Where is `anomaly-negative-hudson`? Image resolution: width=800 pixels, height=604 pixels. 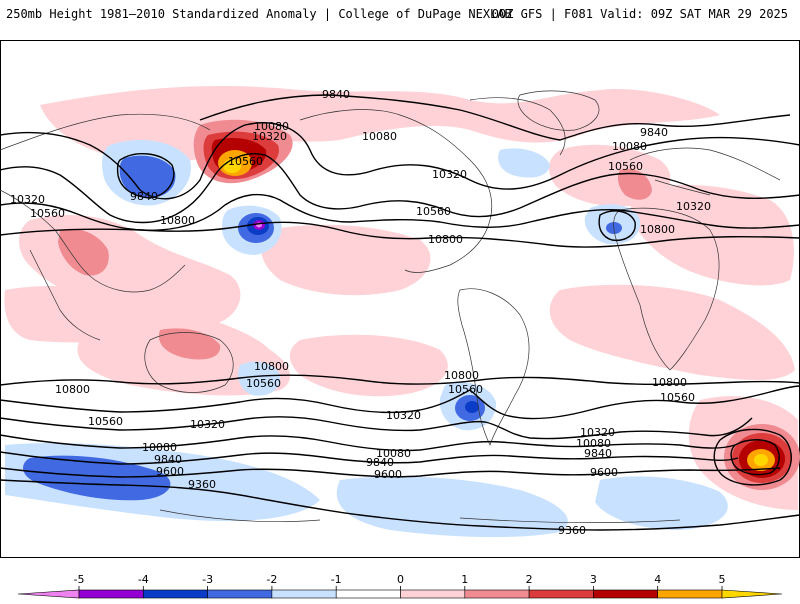 anomaly-negative-hudson is located at coordinates (524, 163).